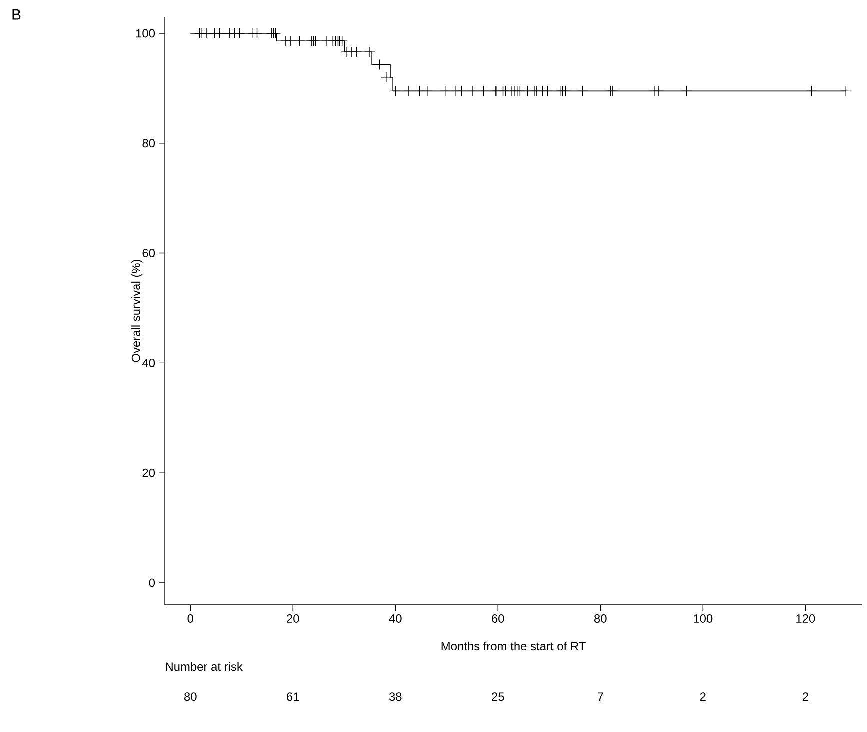 This screenshot has height=732, width=867. What do you see at coordinates (498, 618) in the screenshot?
I see `x-tick-label: 60` at bounding box center [498, 618].